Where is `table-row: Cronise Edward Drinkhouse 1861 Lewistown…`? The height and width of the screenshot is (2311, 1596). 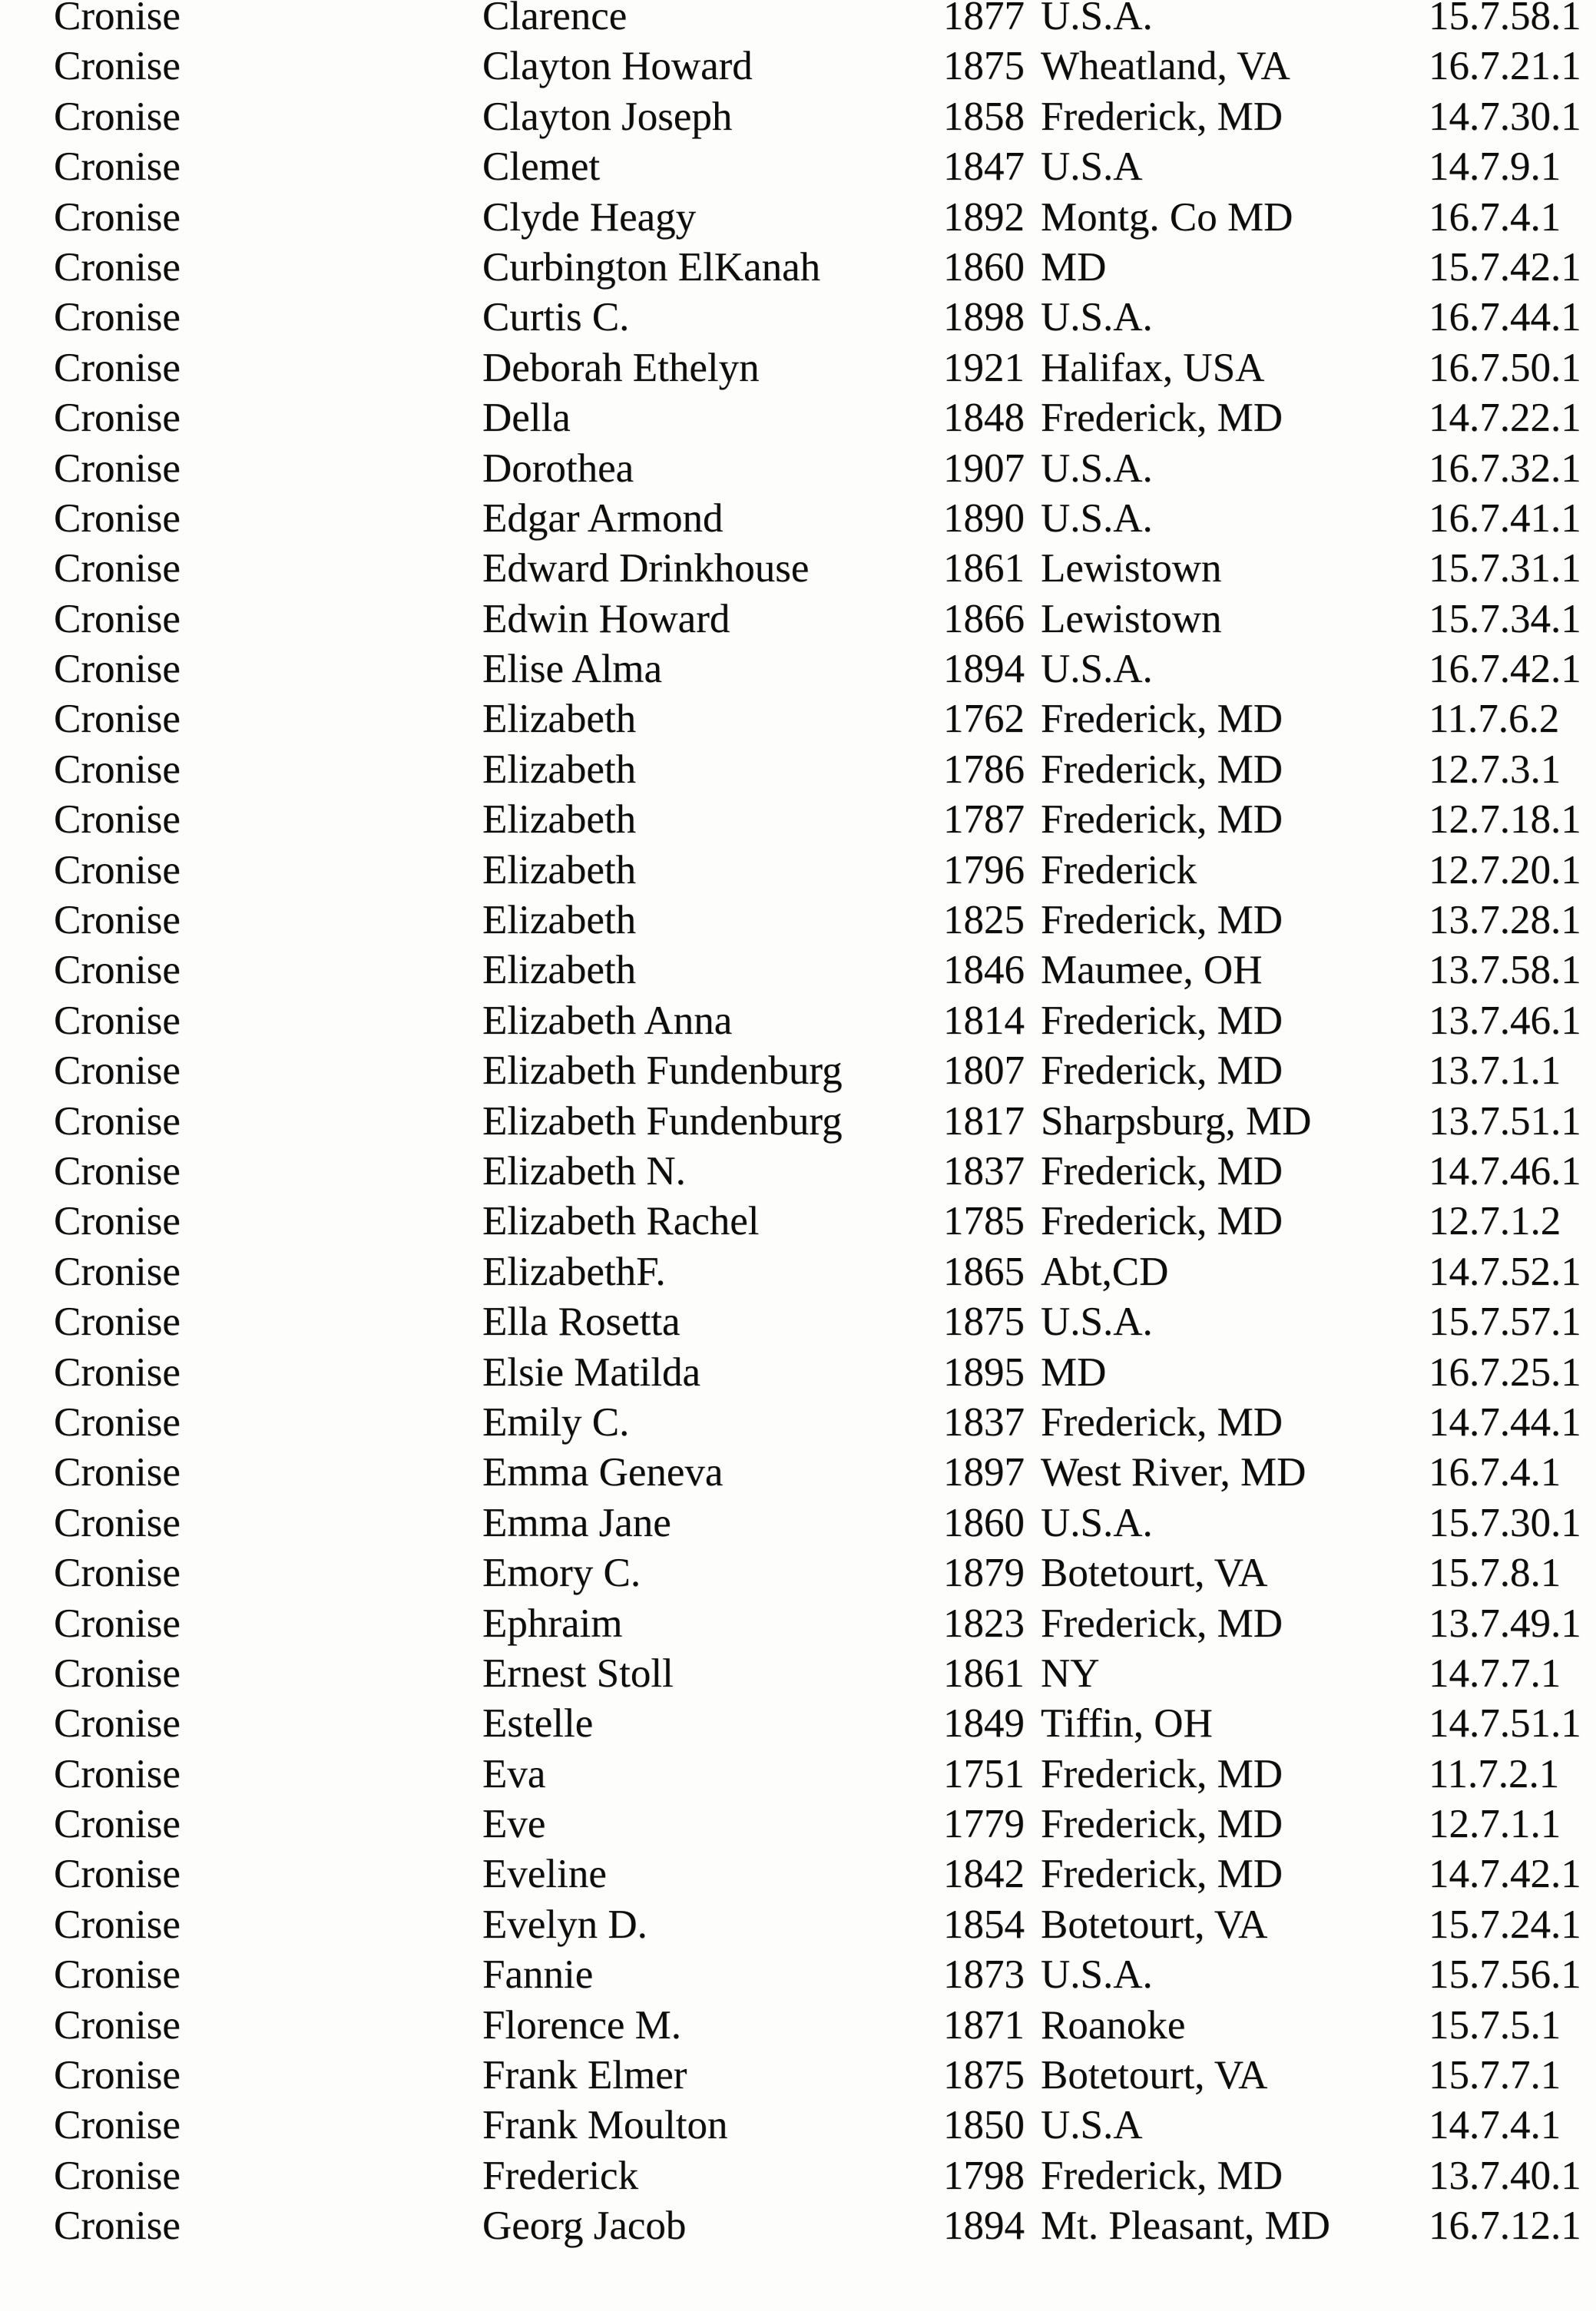
table-row: Cronise Edward Drinkhouse 1861 Lewistown… is located at coordinates (798, 569).